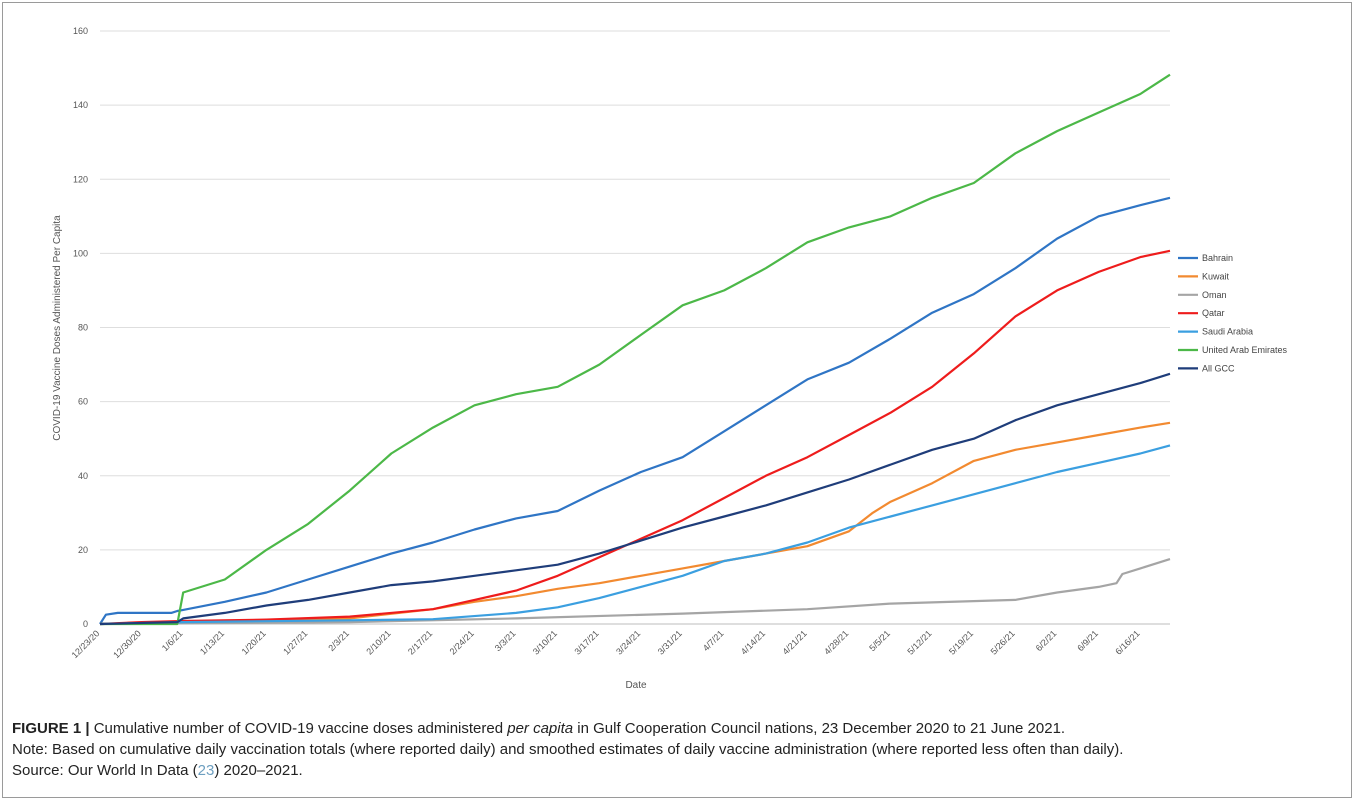 The width and height of the screenshot is (1355, 802). I want to click on x-tick-label: 1/20/21, so click(254, 642).